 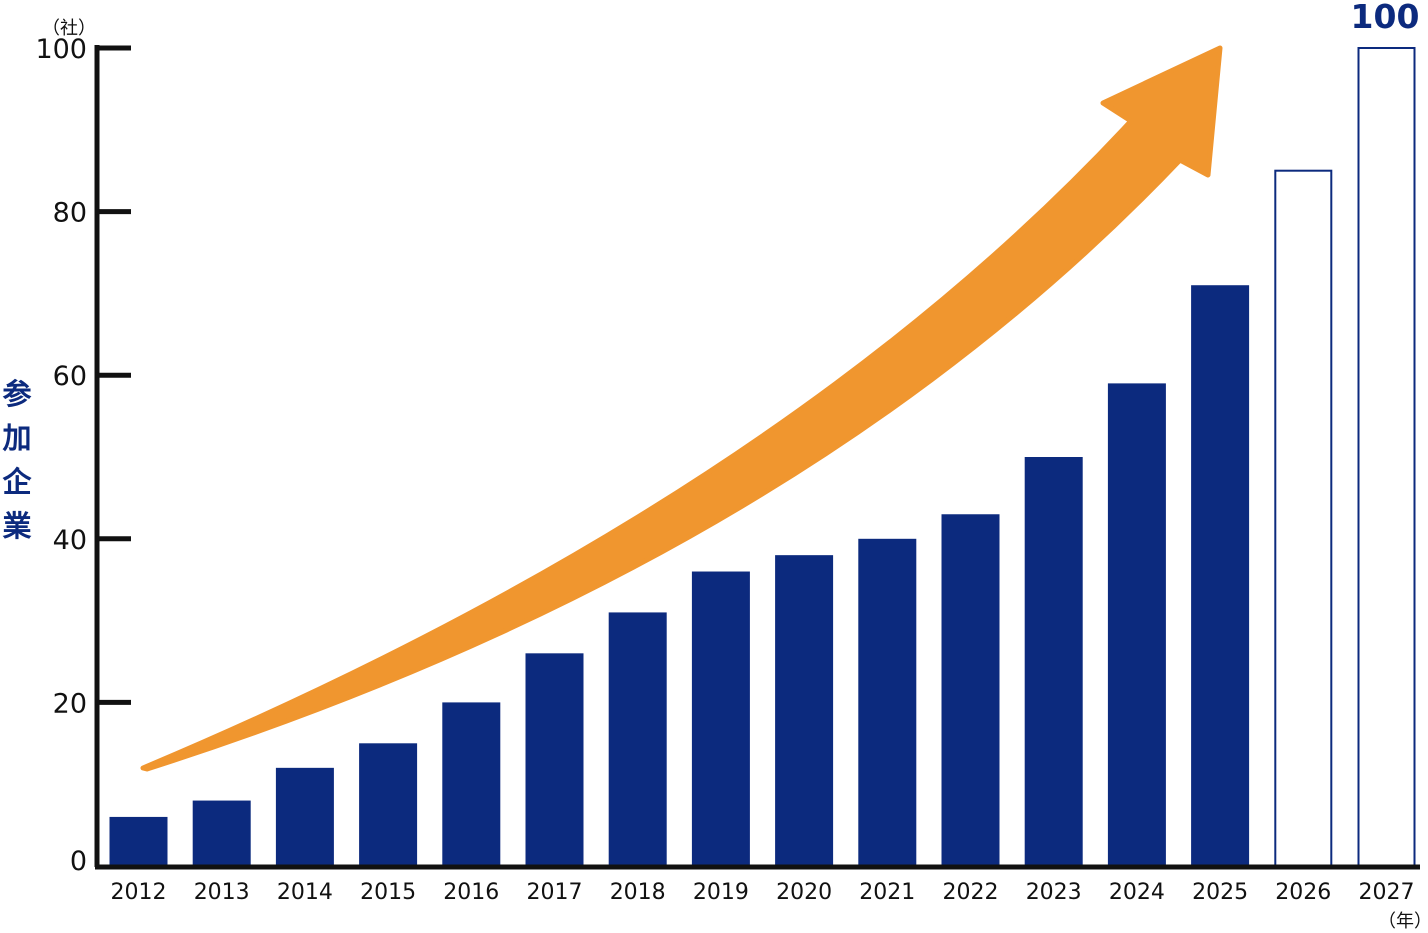 I want to click on x-tick-label-2019: 2019, so click(x=721, y=892).